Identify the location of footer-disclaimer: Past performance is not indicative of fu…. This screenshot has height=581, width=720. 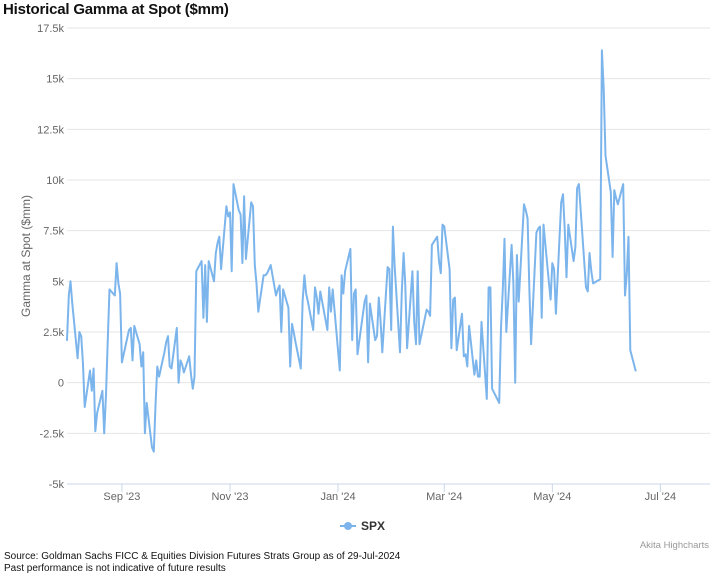
(115, 568).